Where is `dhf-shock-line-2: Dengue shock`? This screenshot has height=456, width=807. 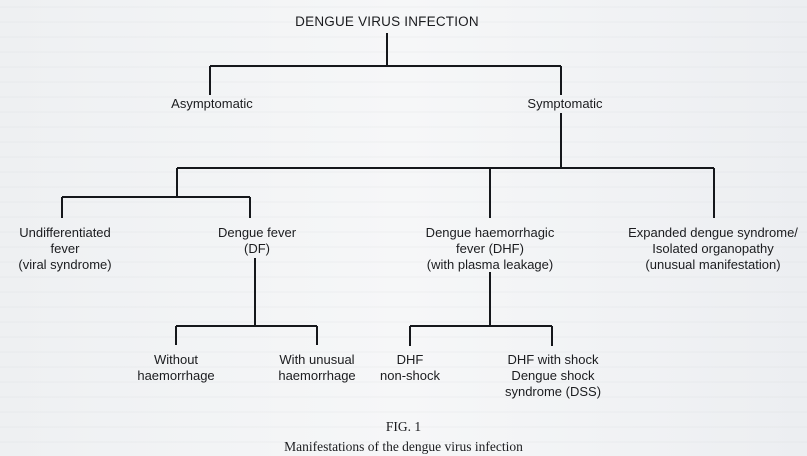
dhf-shock-line-2: Dengue shock is located at coordinates (553, 375).